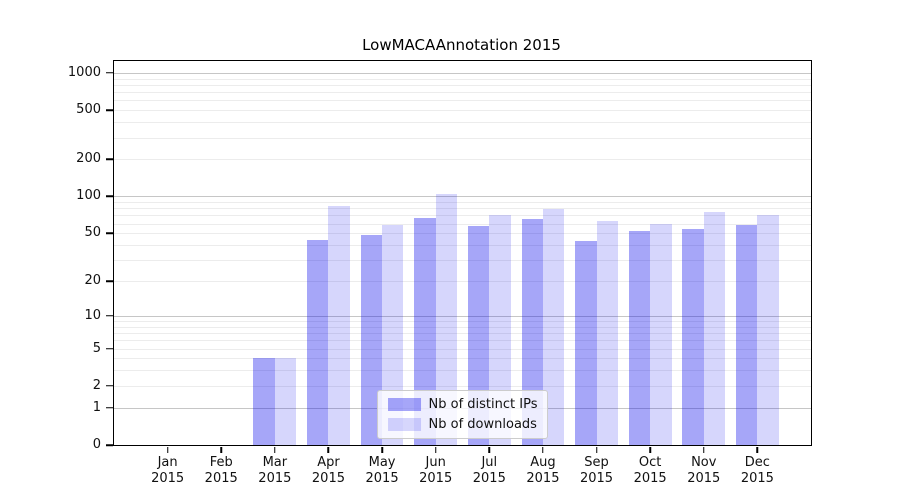  What do you see at coordinates (543, 470) in the screenshot?
I see `x-tick-label-aug: Aug 2015` at bounding box center [543, 470].